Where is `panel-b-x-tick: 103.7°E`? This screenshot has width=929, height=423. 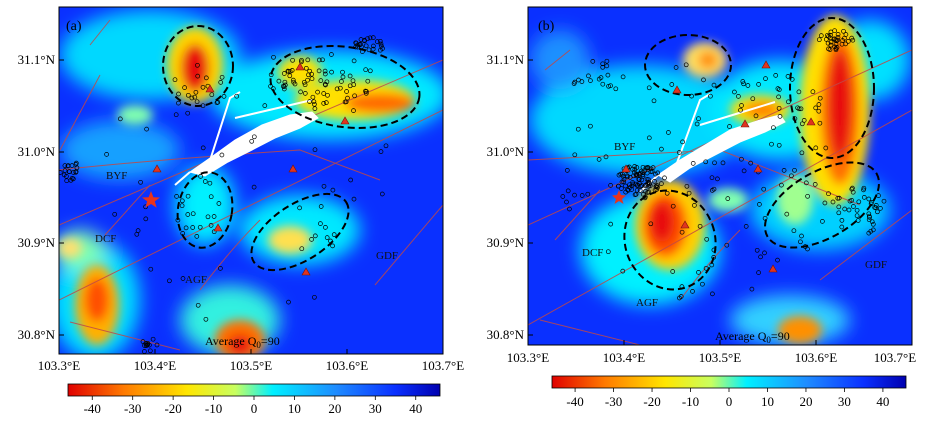 panel-b-x-tick: 103.7°E is located at coordinates (895, 357).